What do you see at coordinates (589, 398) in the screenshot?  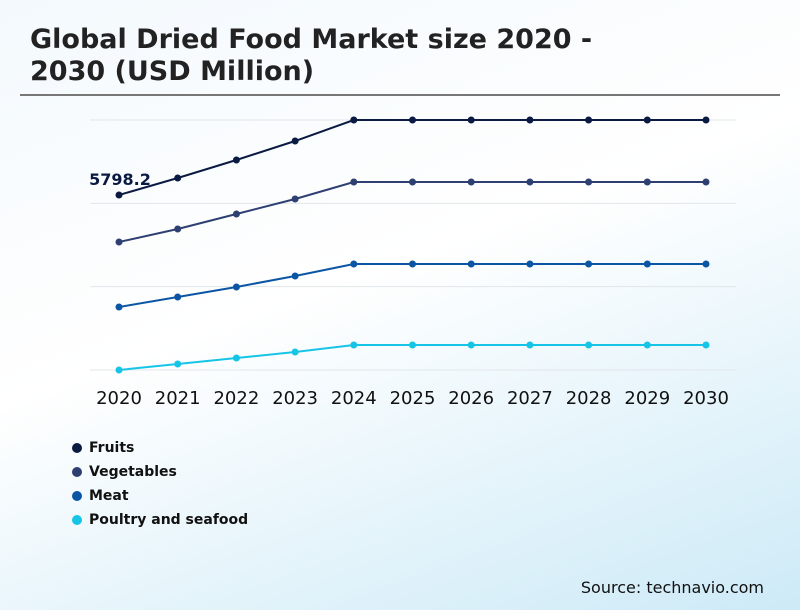 I see `x-tick-label: 2028` at bounding box center [589, 398].